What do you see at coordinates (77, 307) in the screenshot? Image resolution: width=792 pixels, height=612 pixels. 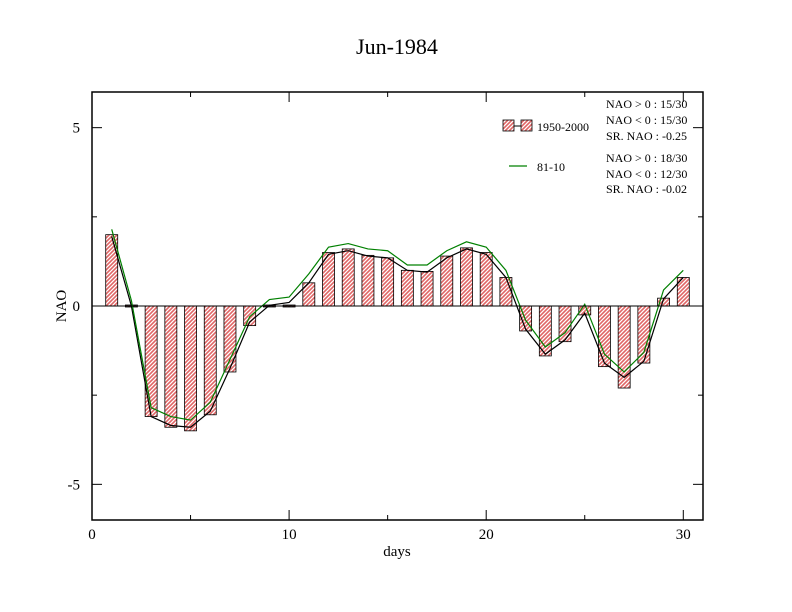 I see `y-tick-label: 0` at bounding box center [77, 307].